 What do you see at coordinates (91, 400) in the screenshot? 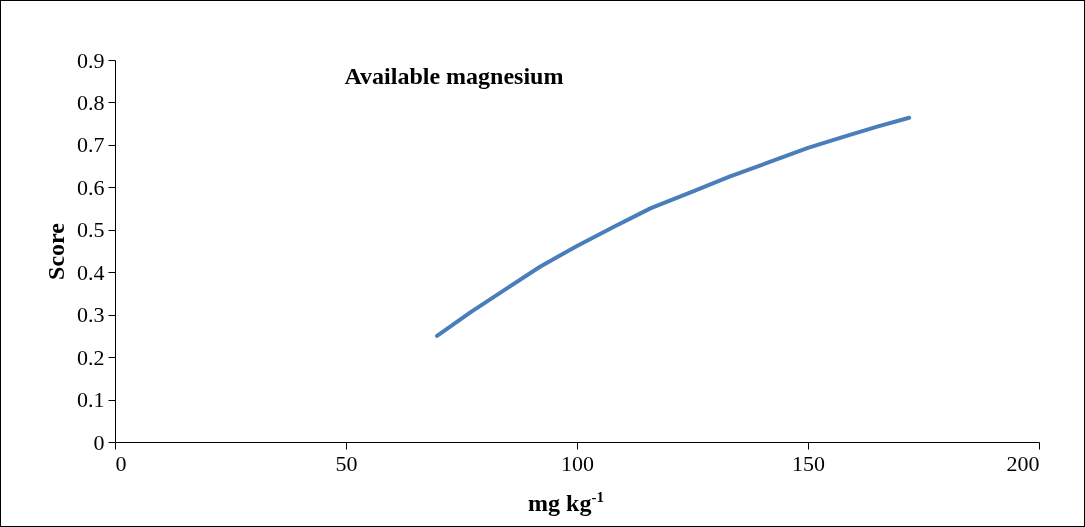
I see `y-tick-label: 0.1` at bounding box center [91, 400].